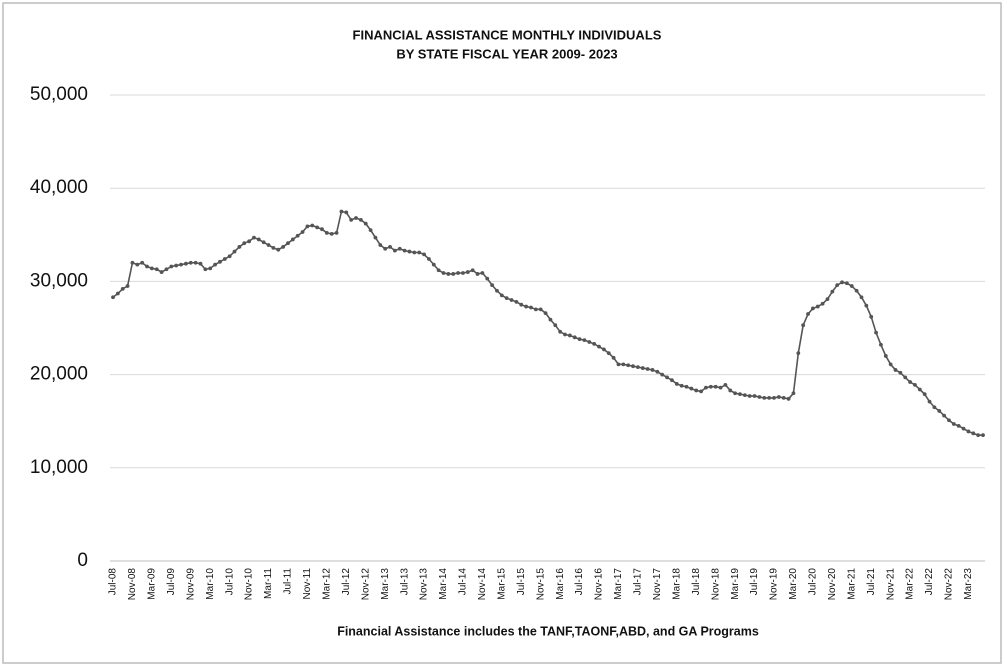  Describe the element at coordinates (501, 584) in the screenshot. I see `x-tick-label: Mar-15` at that location.